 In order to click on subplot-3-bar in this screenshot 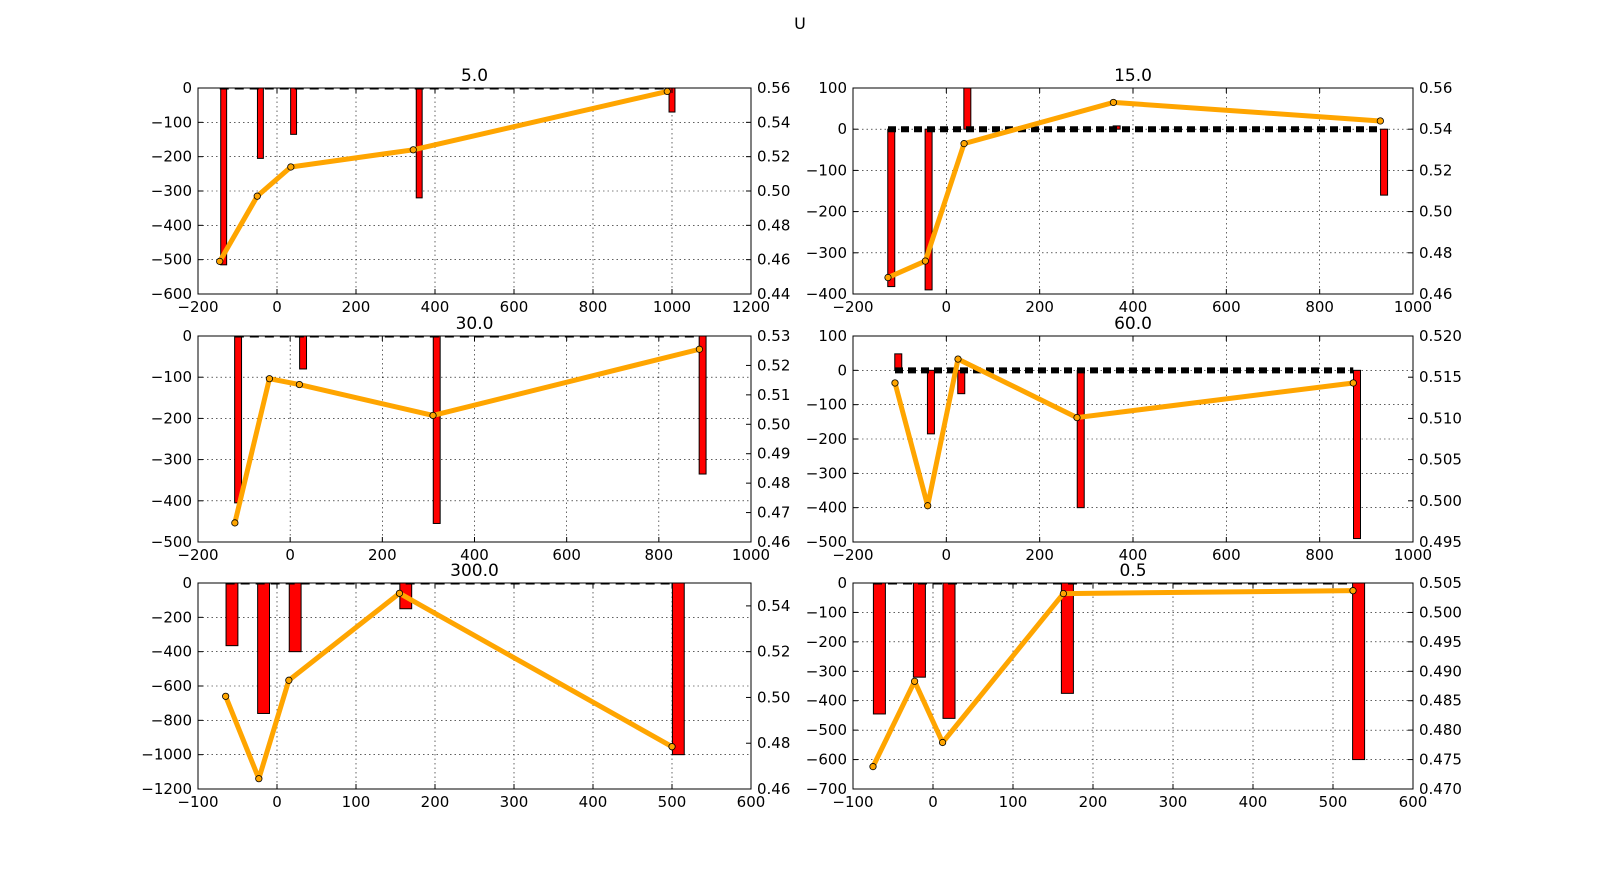, I will do `click(303, 353)`.